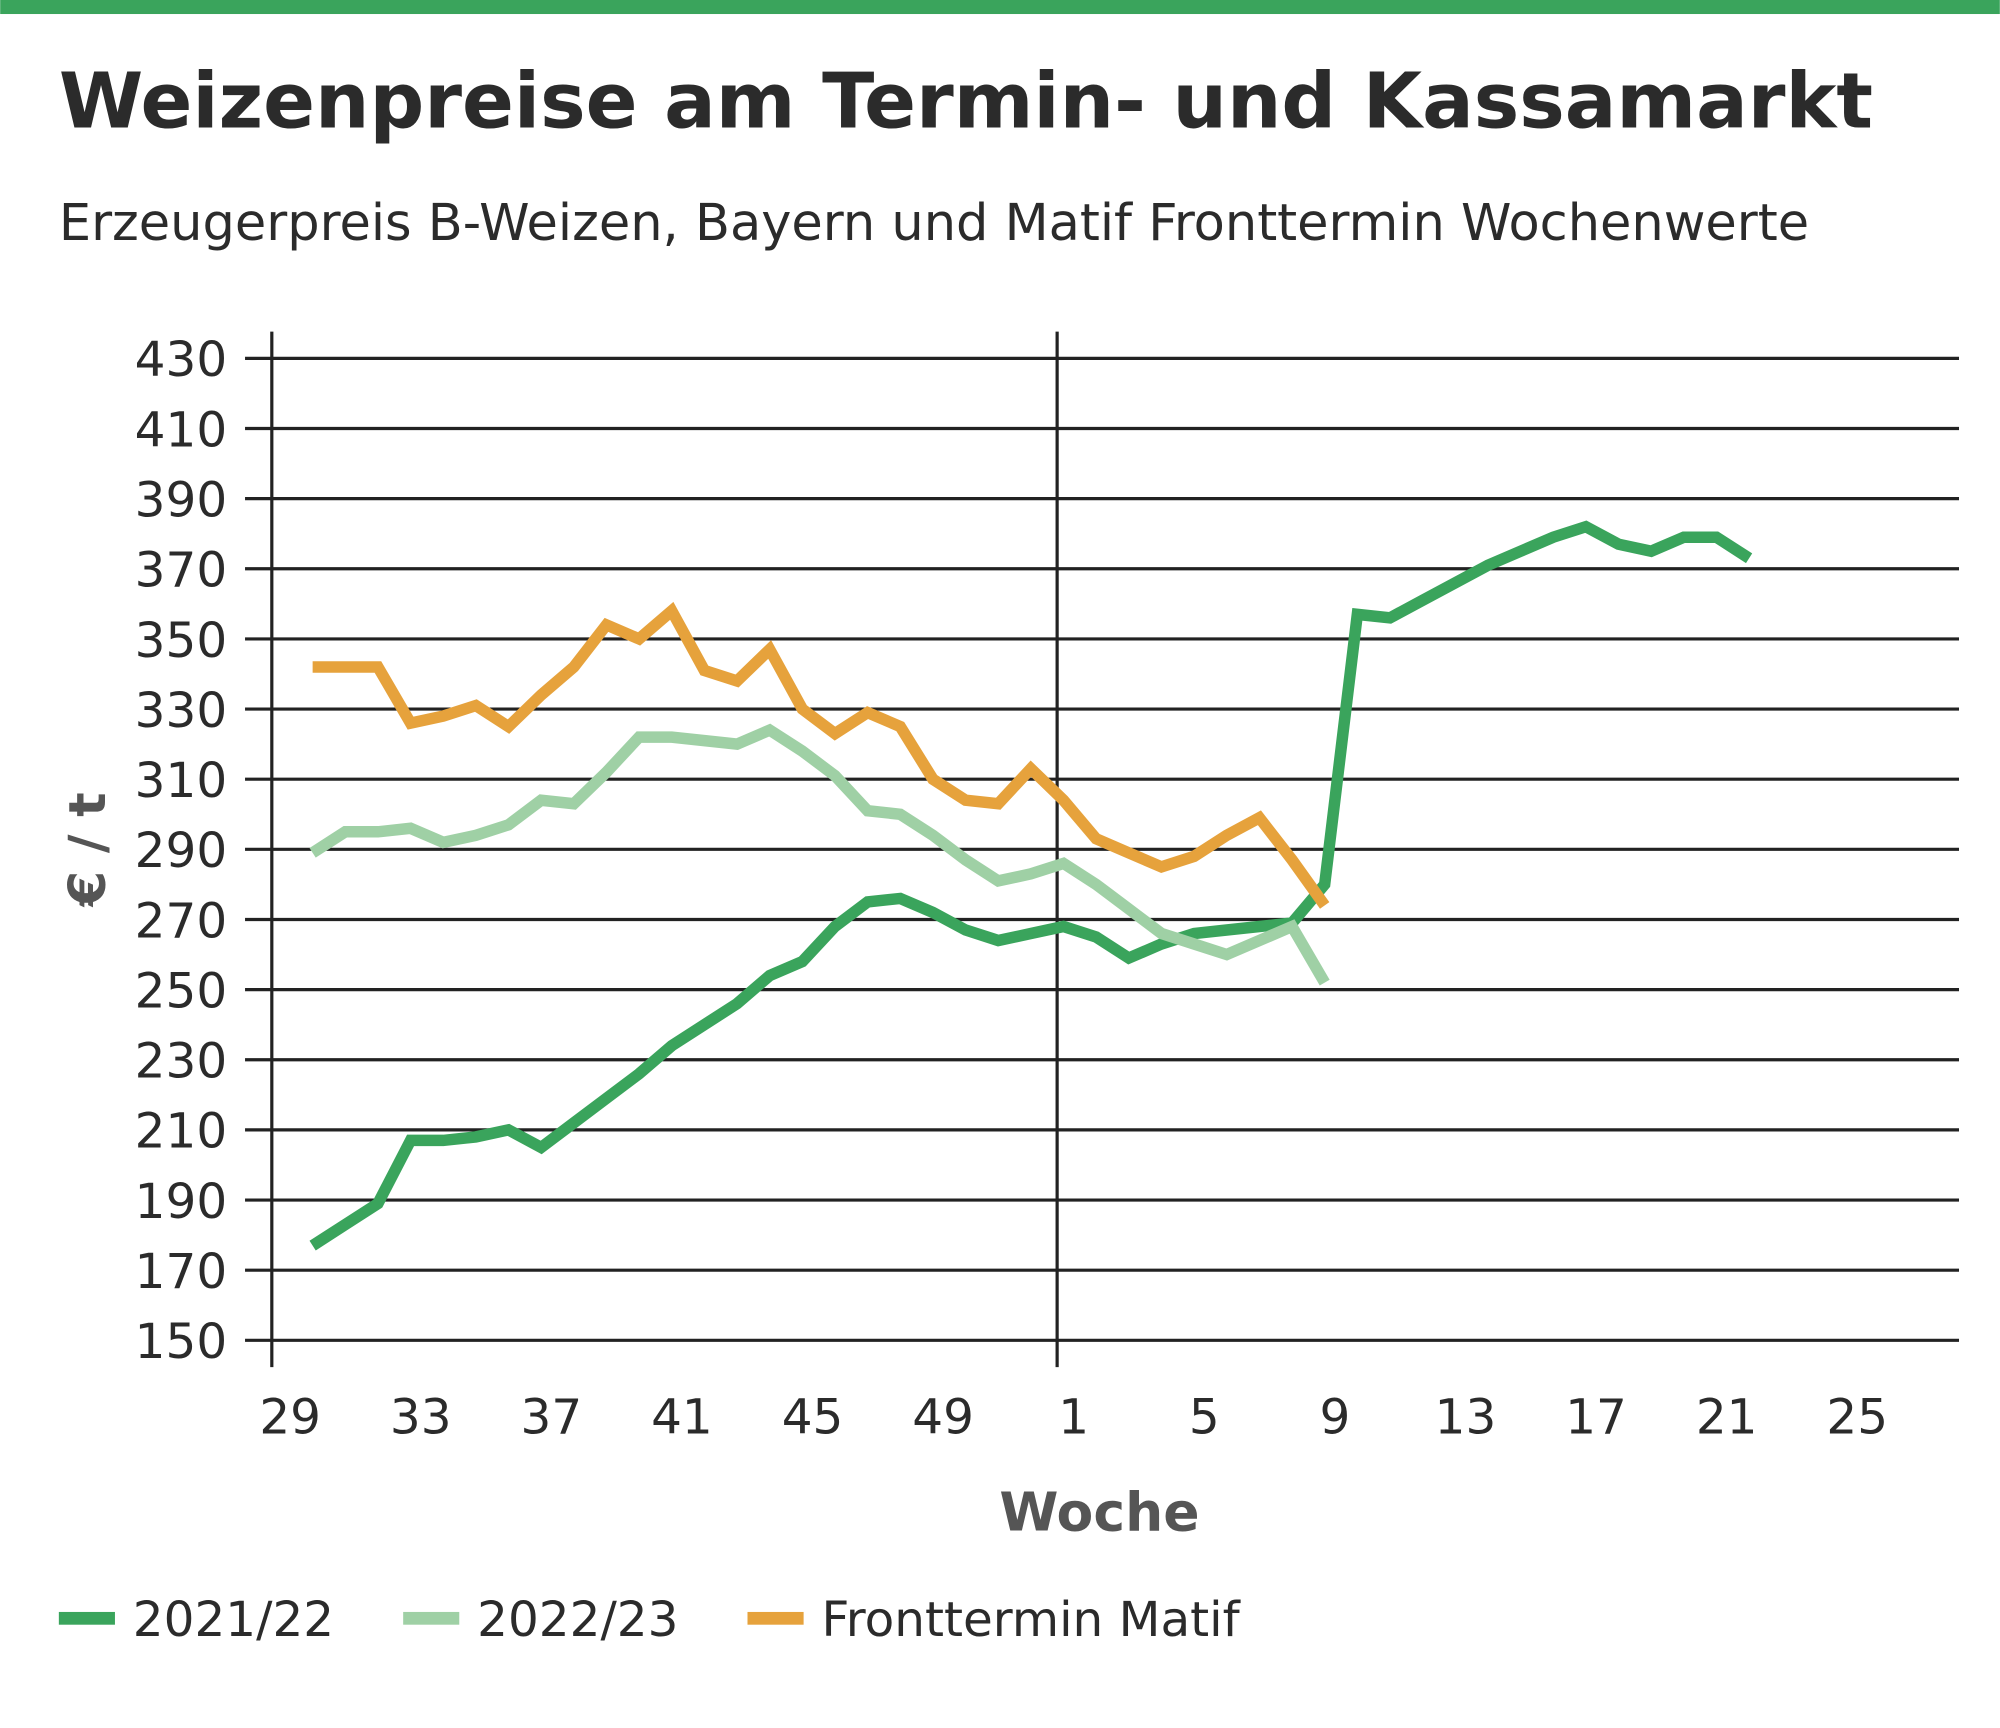 Image resolution: width=2000 pixels, height=1728 pixels. What do you see at coordinates (181, 1062) in the screenshot?
I see `y-tick-label: 230` at bounding box center [181, 1062].